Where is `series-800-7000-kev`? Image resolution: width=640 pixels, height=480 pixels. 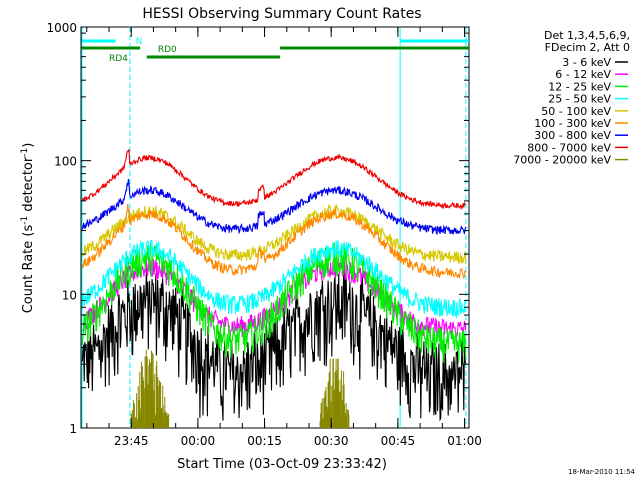 series-800-7000-kev is located at coordinates (273, 180).